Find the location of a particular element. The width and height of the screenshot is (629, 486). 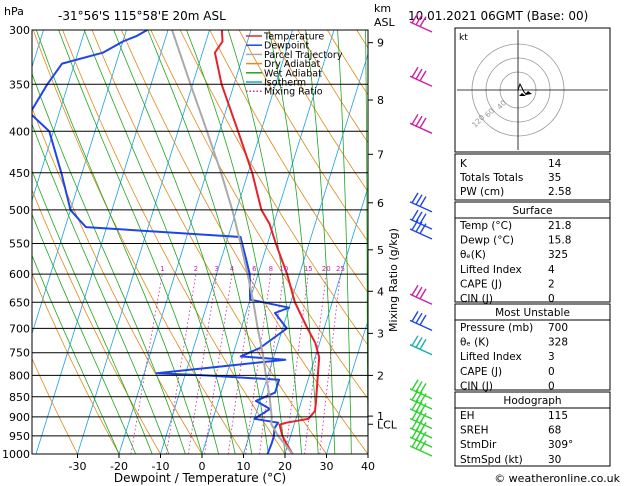

table-row-value: 115 is located at coordinates (558, 416).